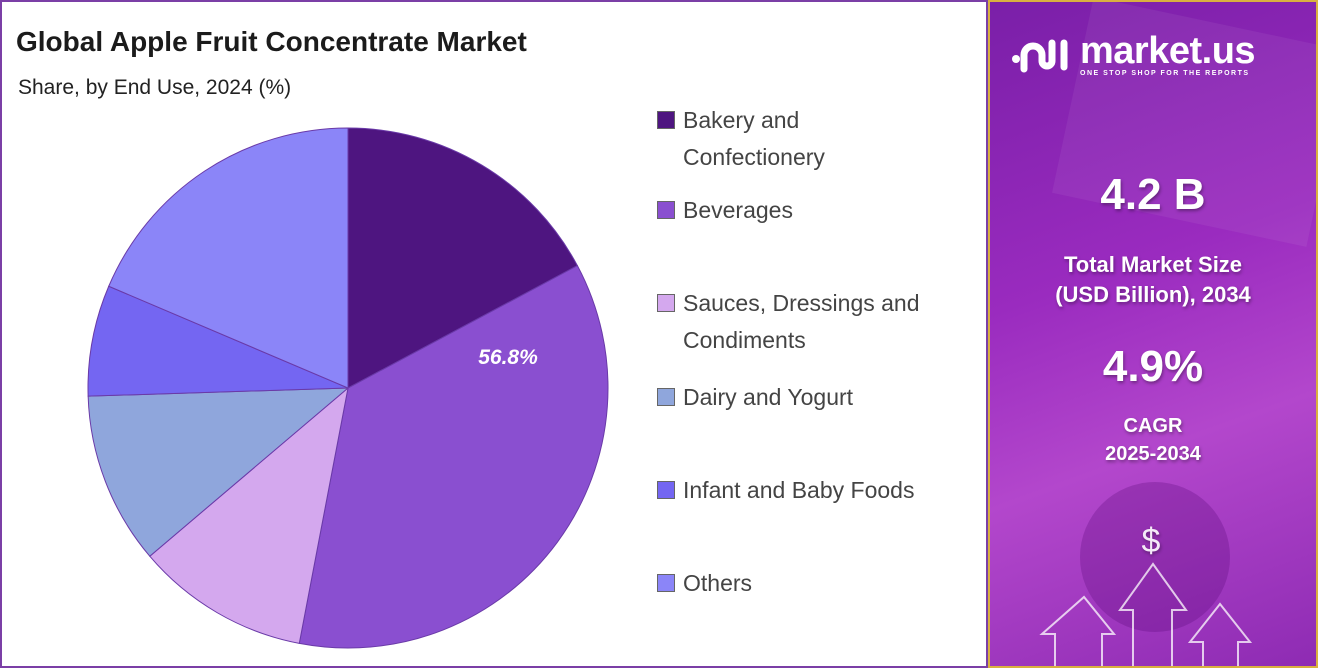 This screenshot has width=1318, height=670. What do you see at coordinates (453, 456) in the screenshot?
I see `pie-slice-beverages` at bounding box center [453, 456].